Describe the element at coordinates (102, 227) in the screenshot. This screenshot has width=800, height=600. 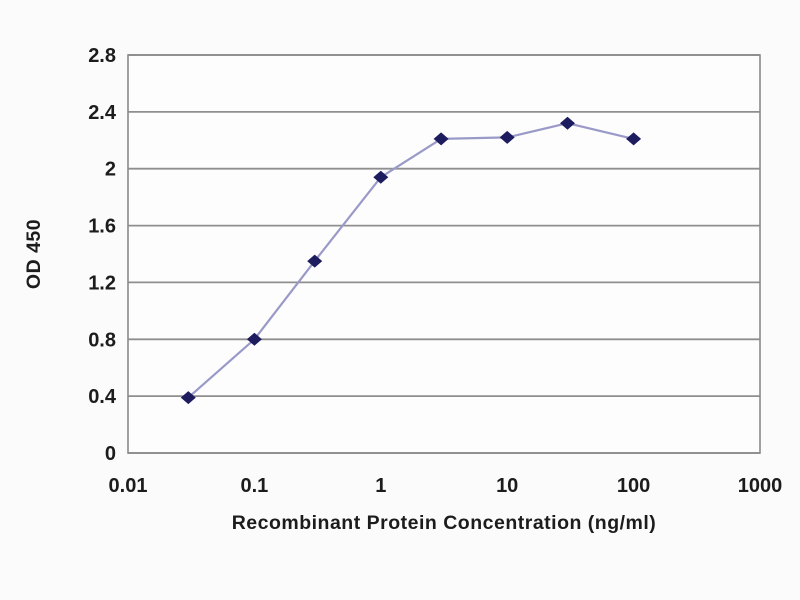
I see `y-tick-label: 1.6` at that location.